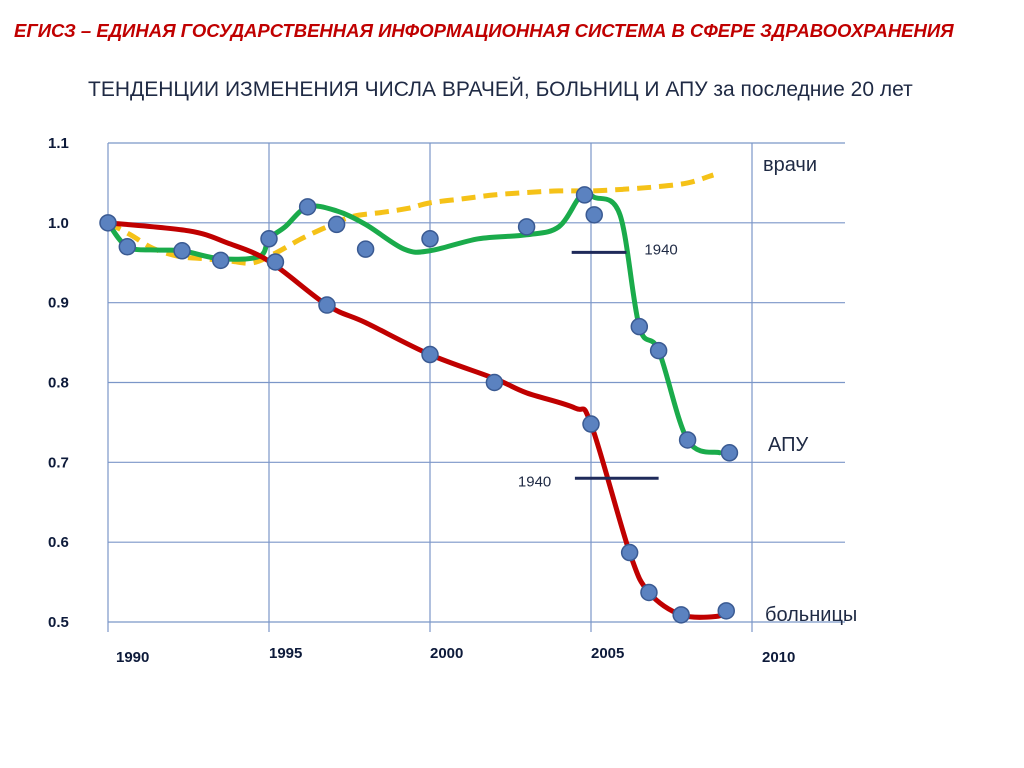  I want to click on x-tick-label: 2010, so click(778, 657).